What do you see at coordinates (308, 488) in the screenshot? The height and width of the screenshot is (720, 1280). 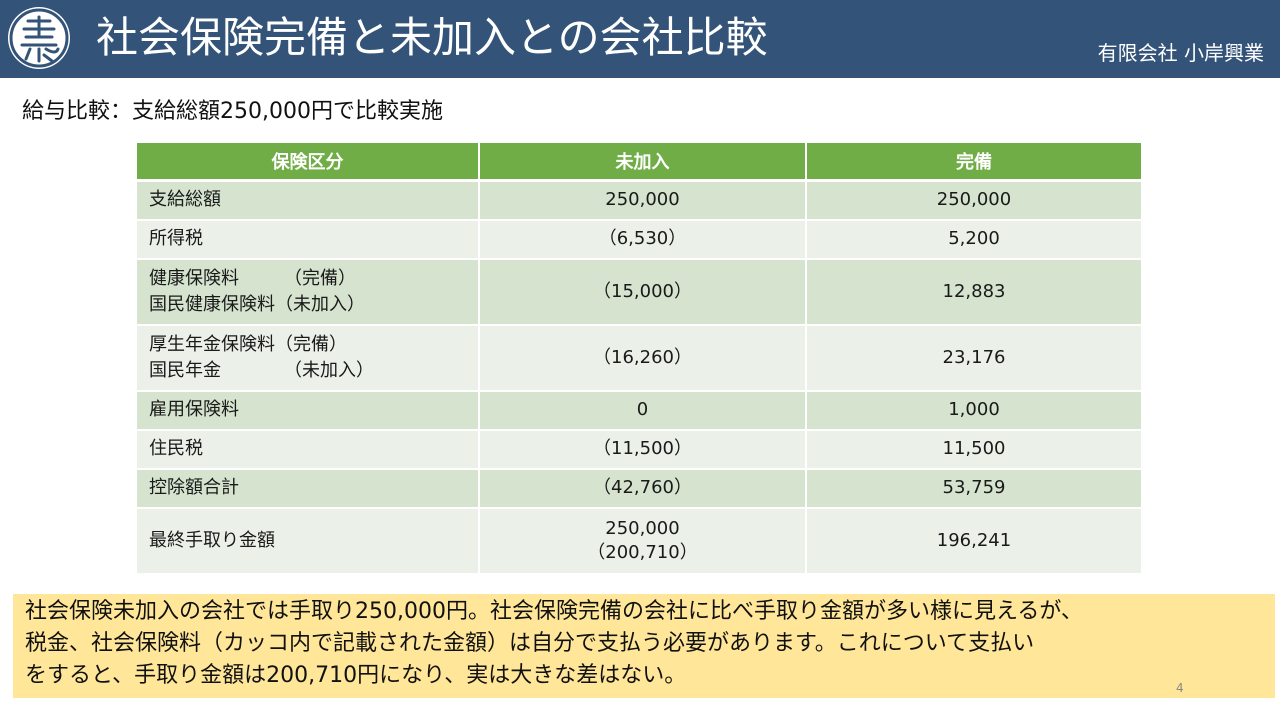 I see `row-label: 控除額合計` at bounding box center [308, 488].